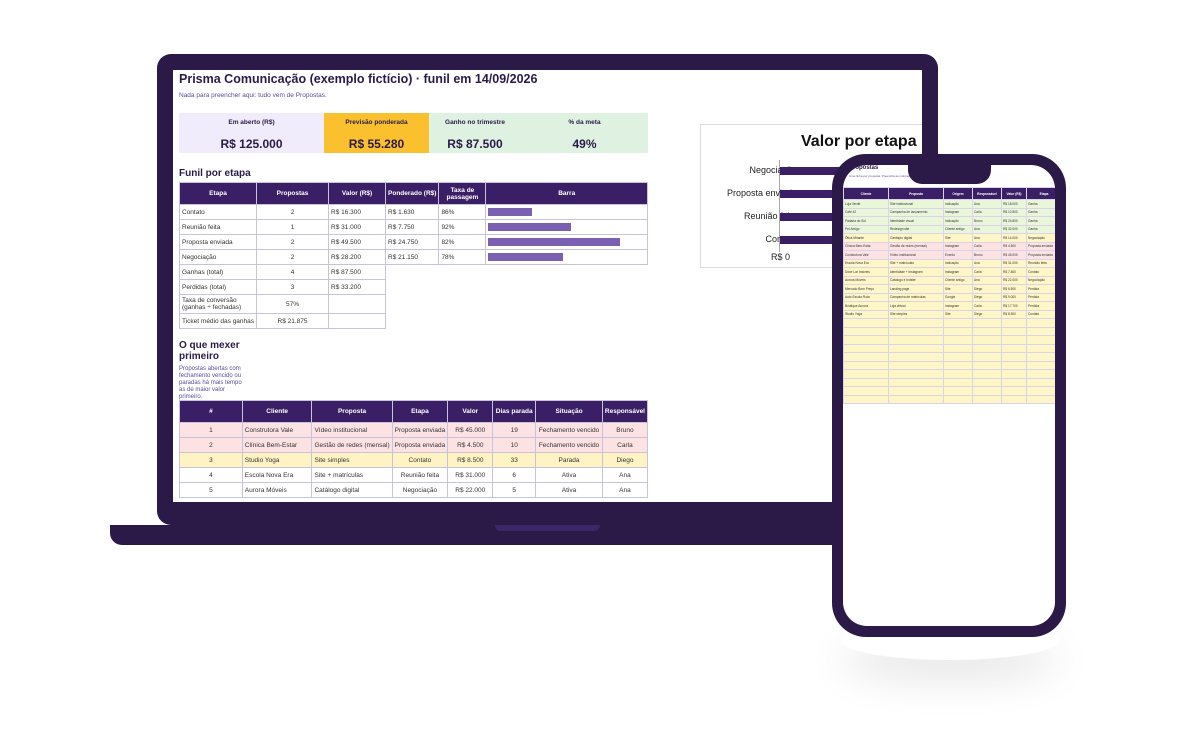 Image resolution: width=1200 pixels, height=750 pixels. What do you see at coordinates (277, 490) in the screenshot?
I see `client-cell: Aurora Móveis` at bounding box center [277, 490].